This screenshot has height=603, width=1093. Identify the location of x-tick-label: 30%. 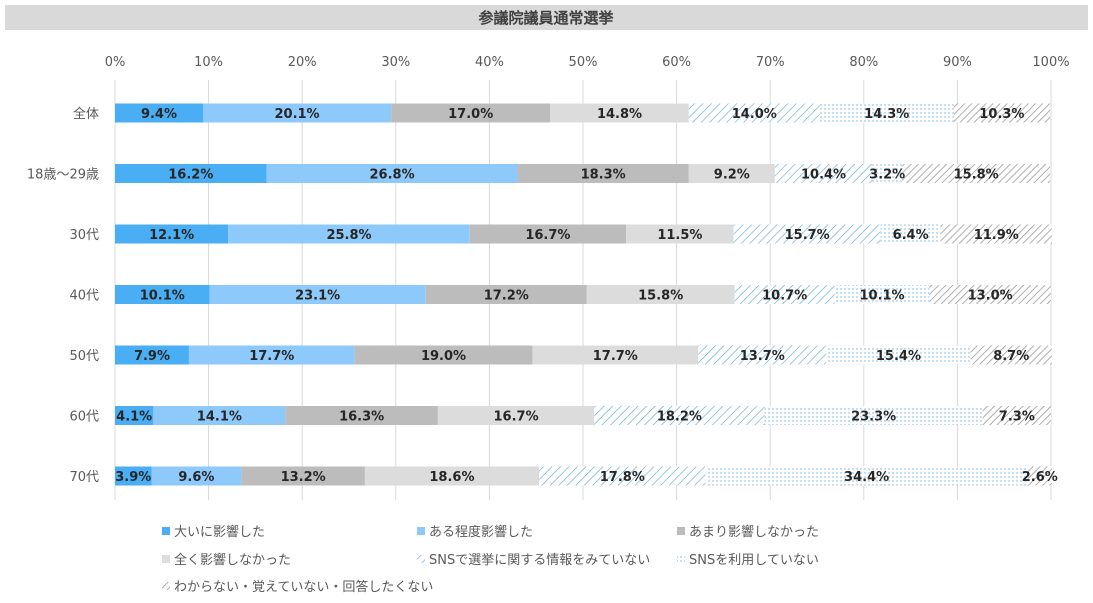
(395, 62).